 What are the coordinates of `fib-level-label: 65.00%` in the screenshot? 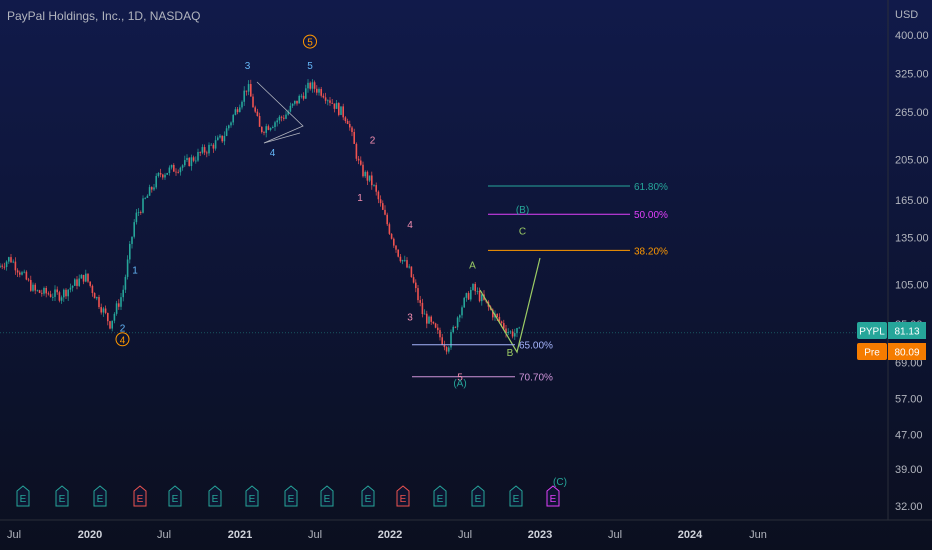 It's located at (536, 346).